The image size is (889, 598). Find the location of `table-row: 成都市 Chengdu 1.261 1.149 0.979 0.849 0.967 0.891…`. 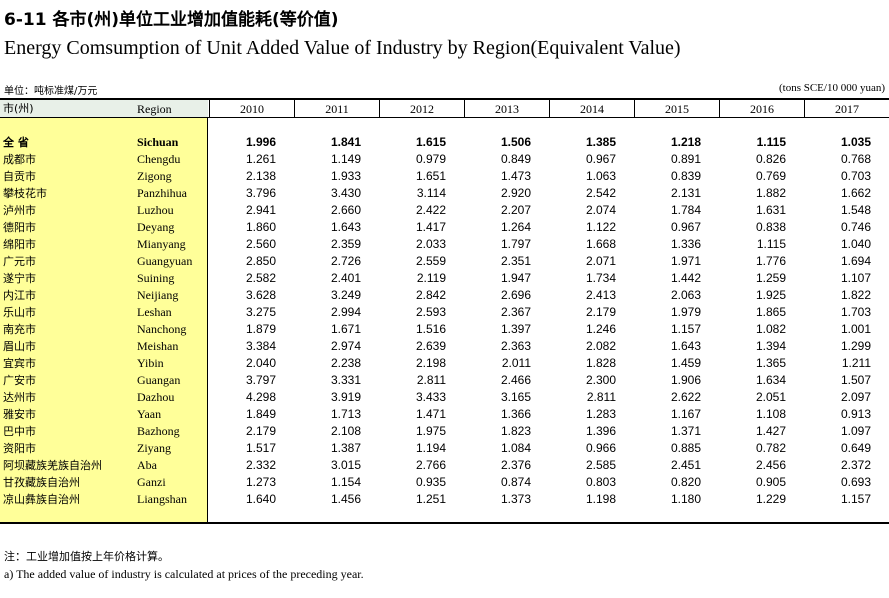

table-row: 成都市 Chengdu 1.261 1.149 0.979 0.849 0.967 0.891… is located at coordinates (444, 159).